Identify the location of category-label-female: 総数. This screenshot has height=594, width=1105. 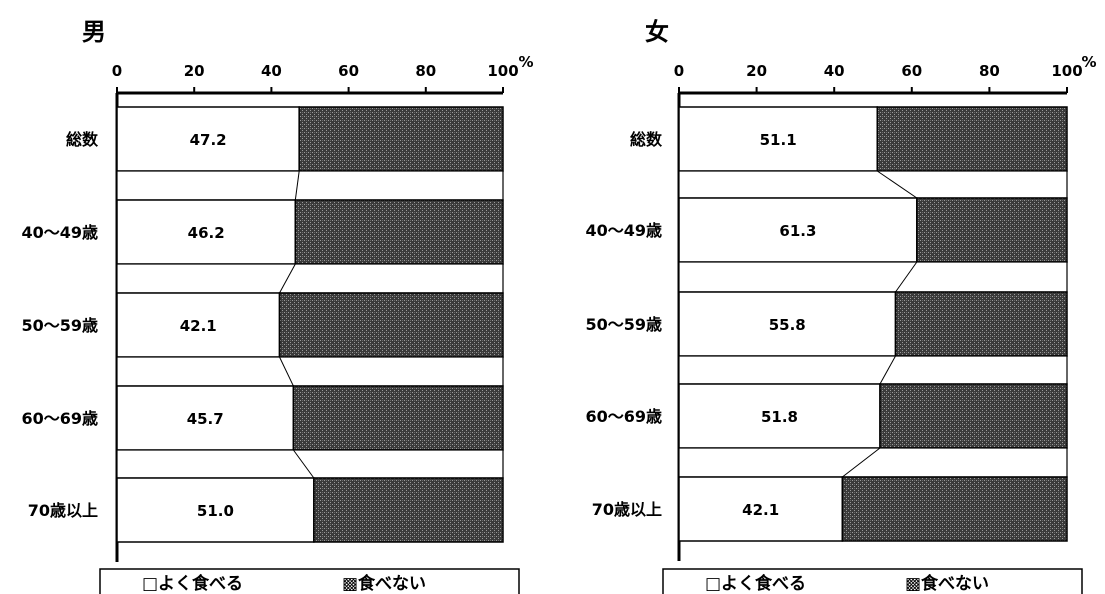
(646, 139).